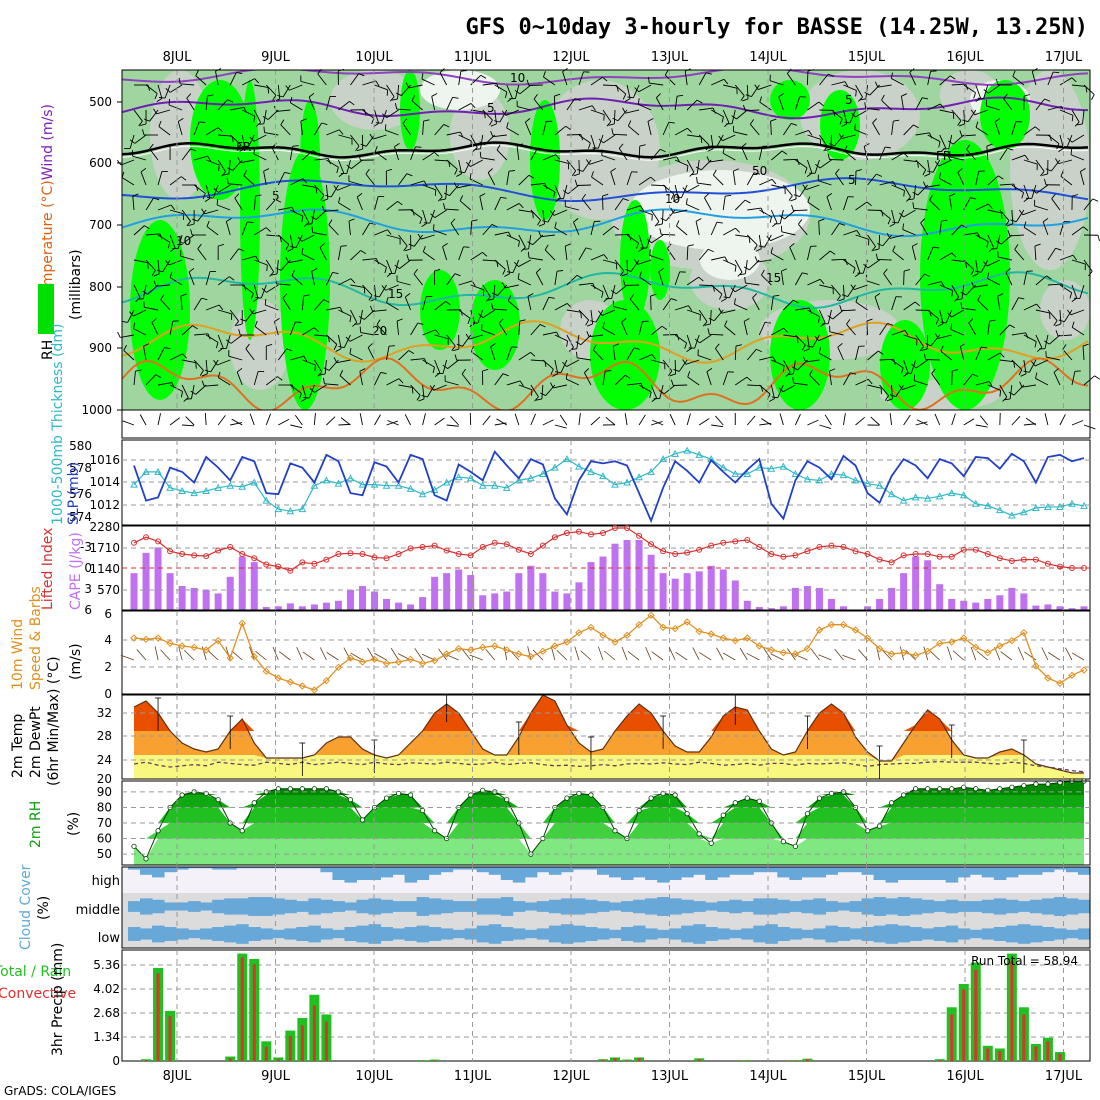 The width and height of the screenshot is (1100, 1100). What do you see at coordinates (104, 823) in the screenshot?
I see `rh-tick: 70` at bounding box center [104, 823].